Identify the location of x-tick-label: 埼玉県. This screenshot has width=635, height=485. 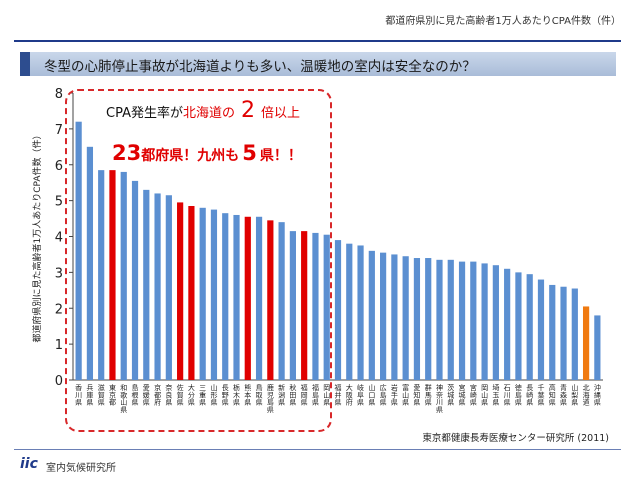
(495, 395).